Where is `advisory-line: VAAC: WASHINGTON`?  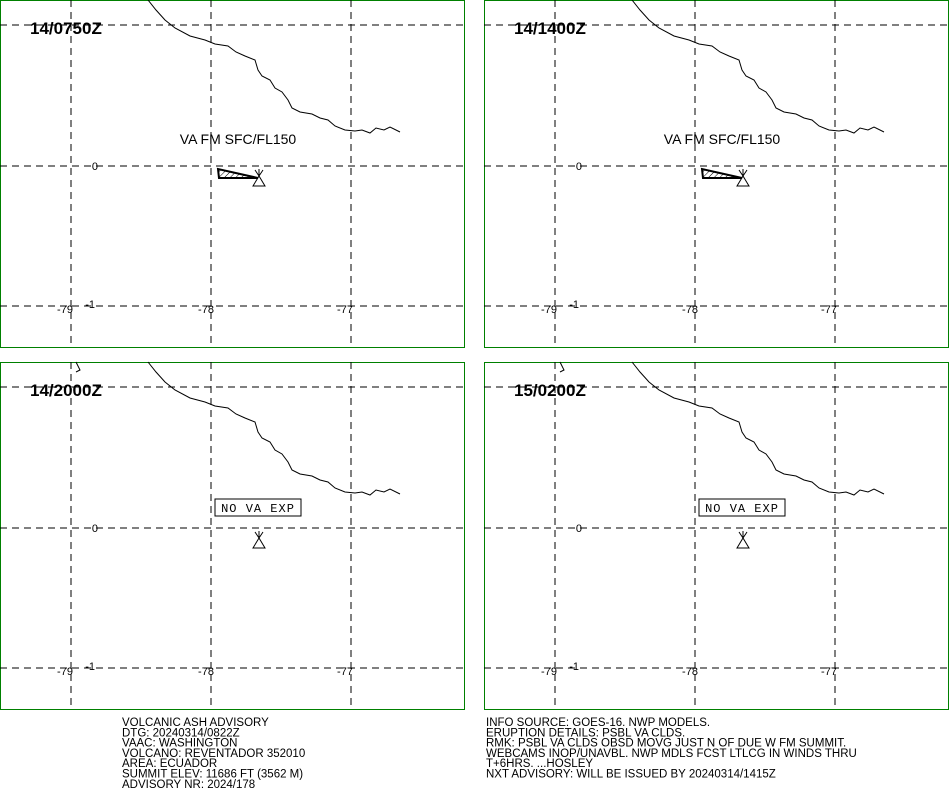 advisory-line: VAAC: WASHINGTON is located at coordinates (179, 744).